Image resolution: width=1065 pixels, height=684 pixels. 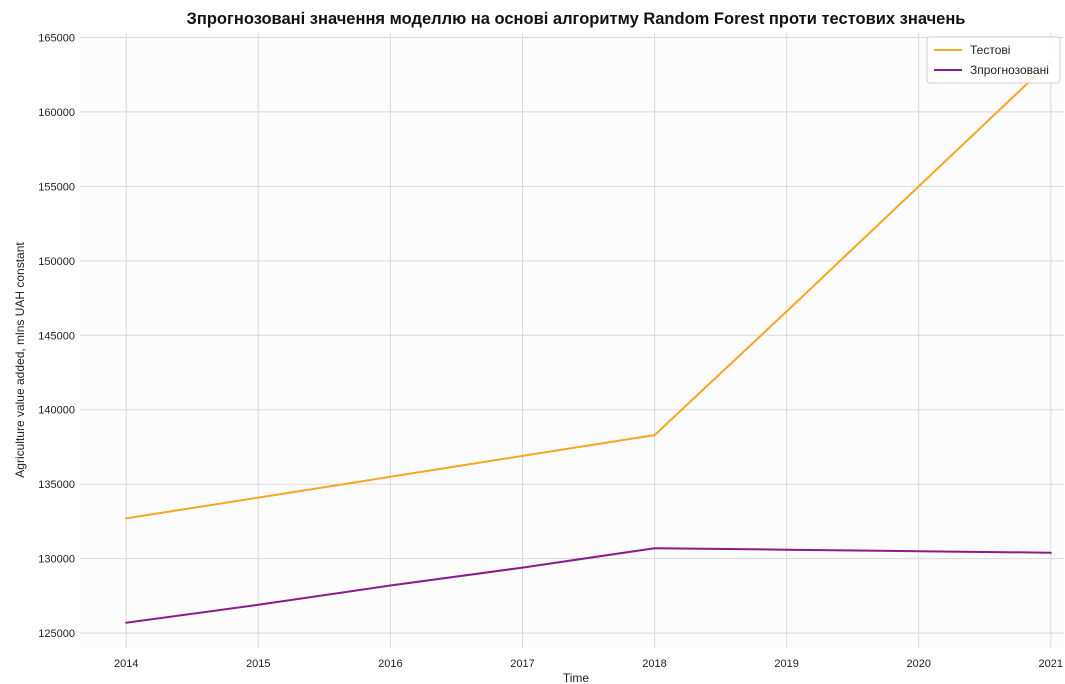 What do you see at coordinates (258, 664) in the screenshot?
I see `x-tick-label: 2015` at bounding box center [258, 664].